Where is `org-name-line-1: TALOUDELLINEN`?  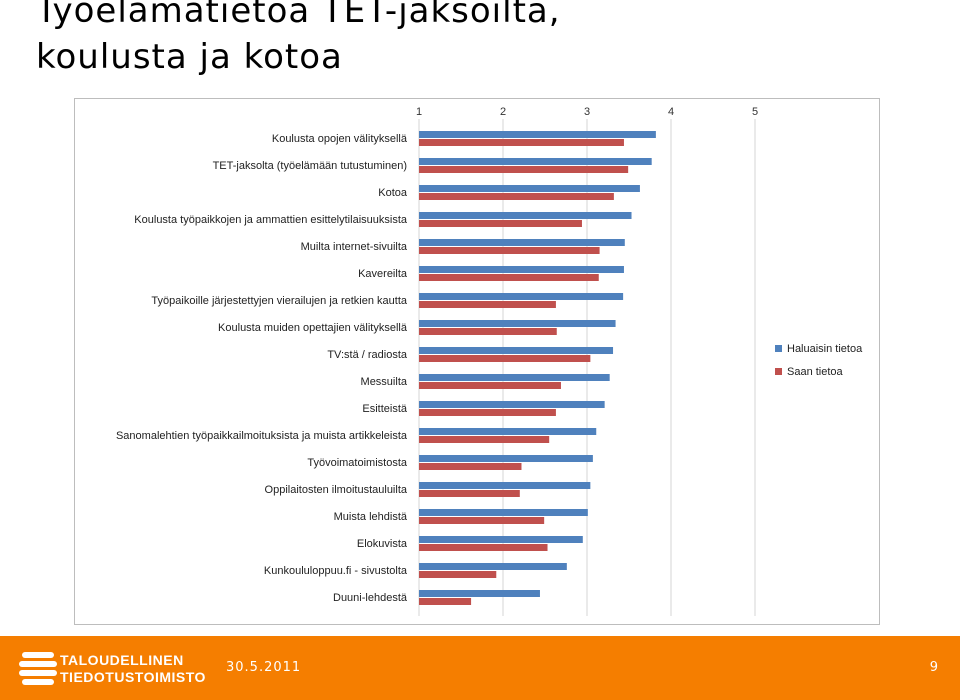 org-name-line-1: TALOUDELLINEN is located at coordinates (122, 660).